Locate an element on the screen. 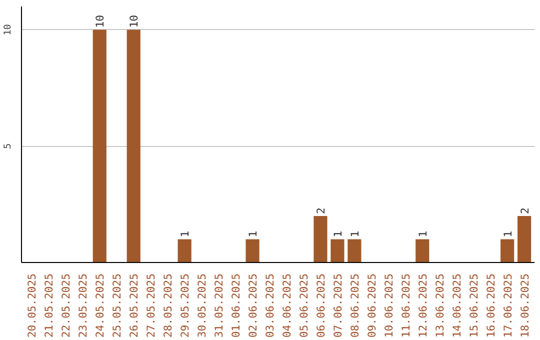 Image resolution: width=540 pixels, height=340 pixels. x-tick-label: 31.05.2025 is located at coordinates (219, 306).